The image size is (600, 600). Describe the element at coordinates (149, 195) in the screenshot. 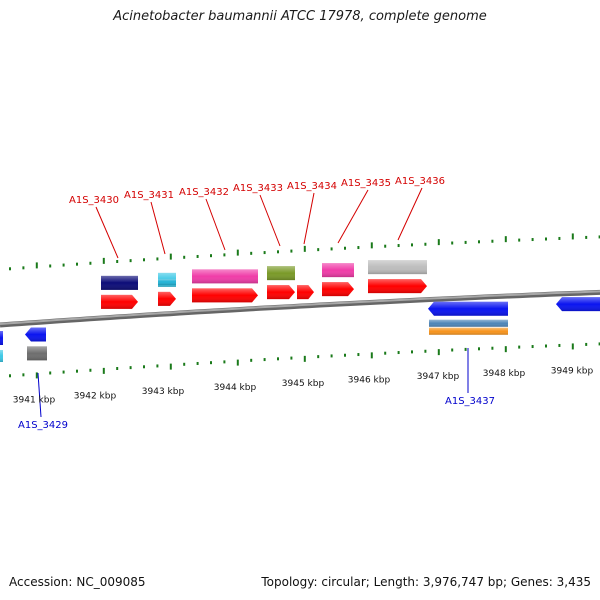

I see `gene-label-A1S_3431: A1S_3431` at that location.